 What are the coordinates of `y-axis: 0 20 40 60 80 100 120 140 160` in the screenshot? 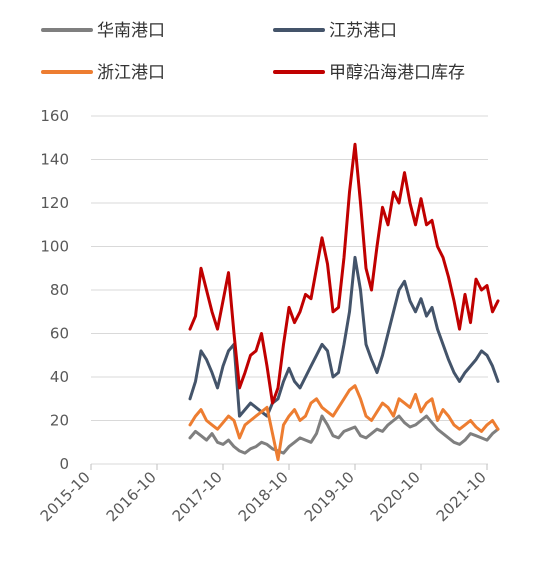 It's located at (54, 290).